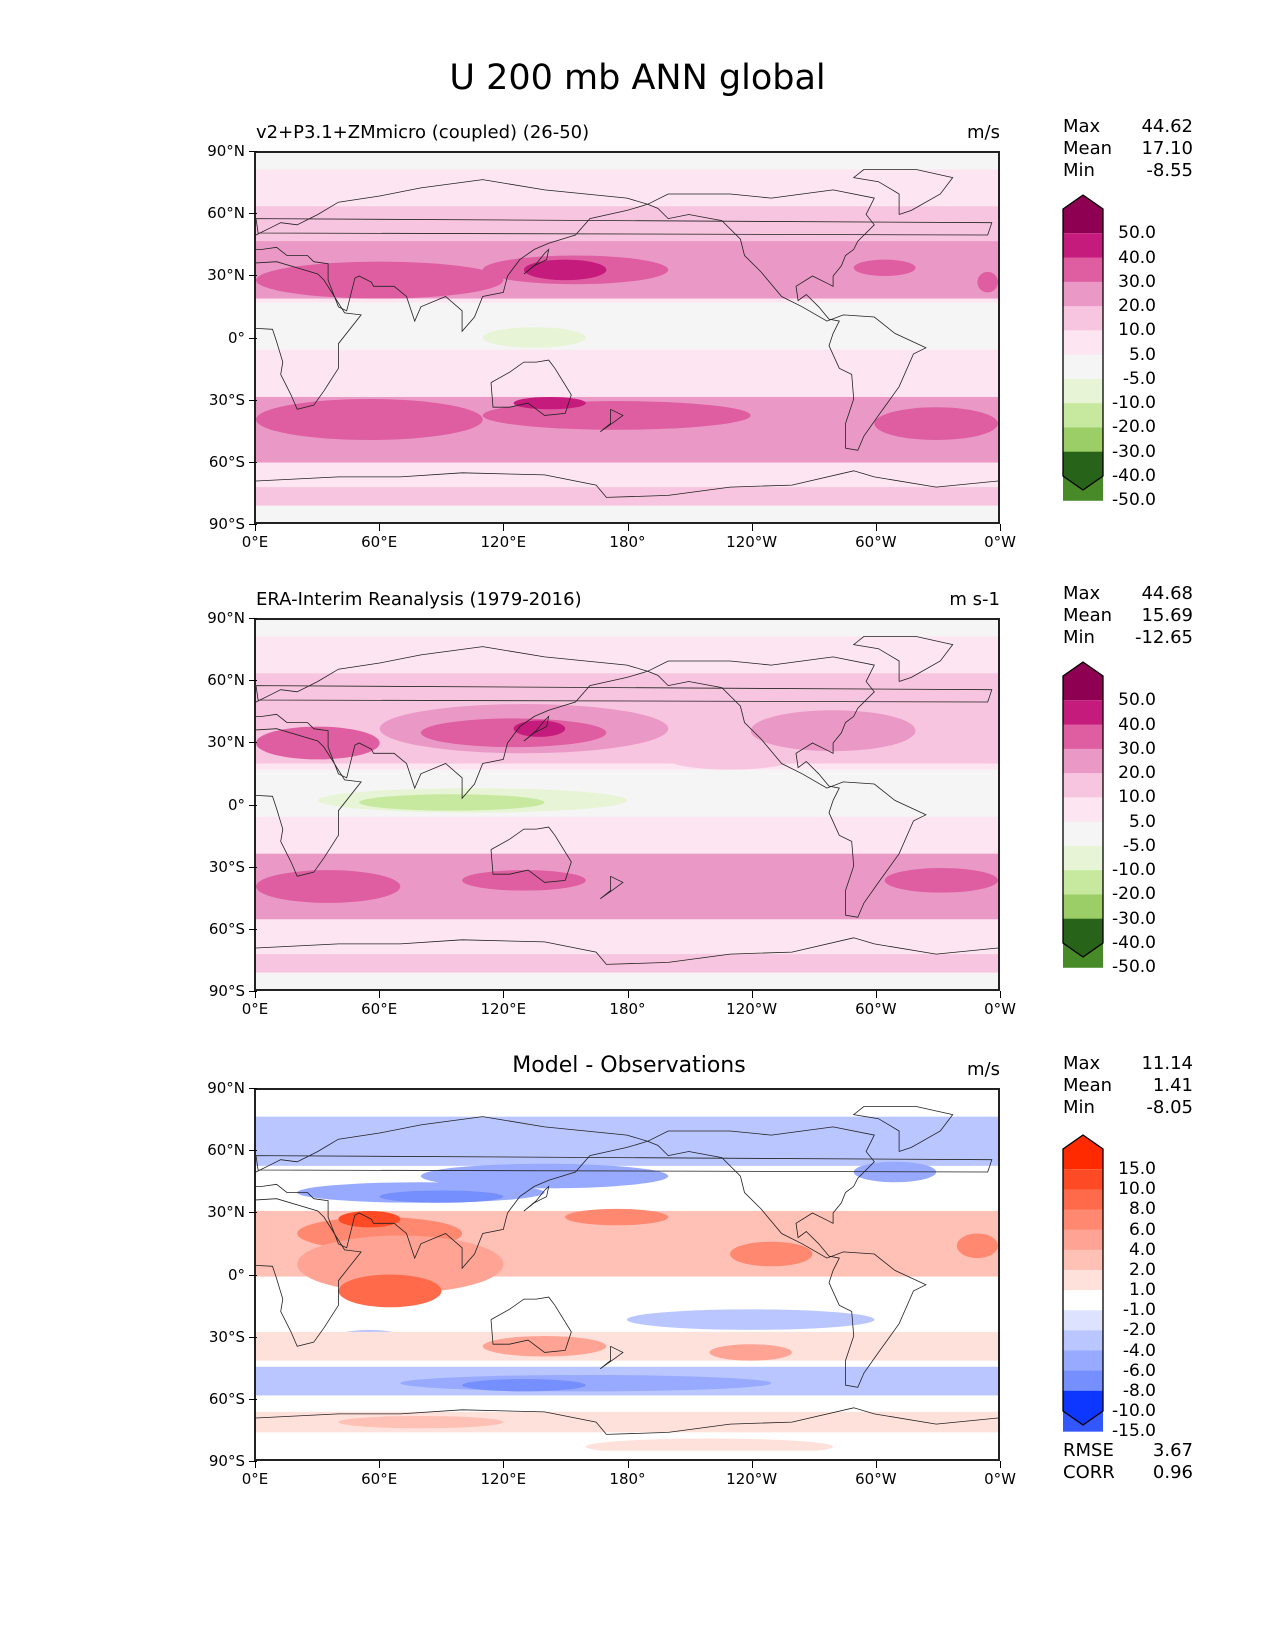 This screenshot has width=1275, height=1650. What do you see at coordinates (1082, 1063) in the screenshot?
I see `stat-label-max: Max` at bounding box center [1082, 1063].